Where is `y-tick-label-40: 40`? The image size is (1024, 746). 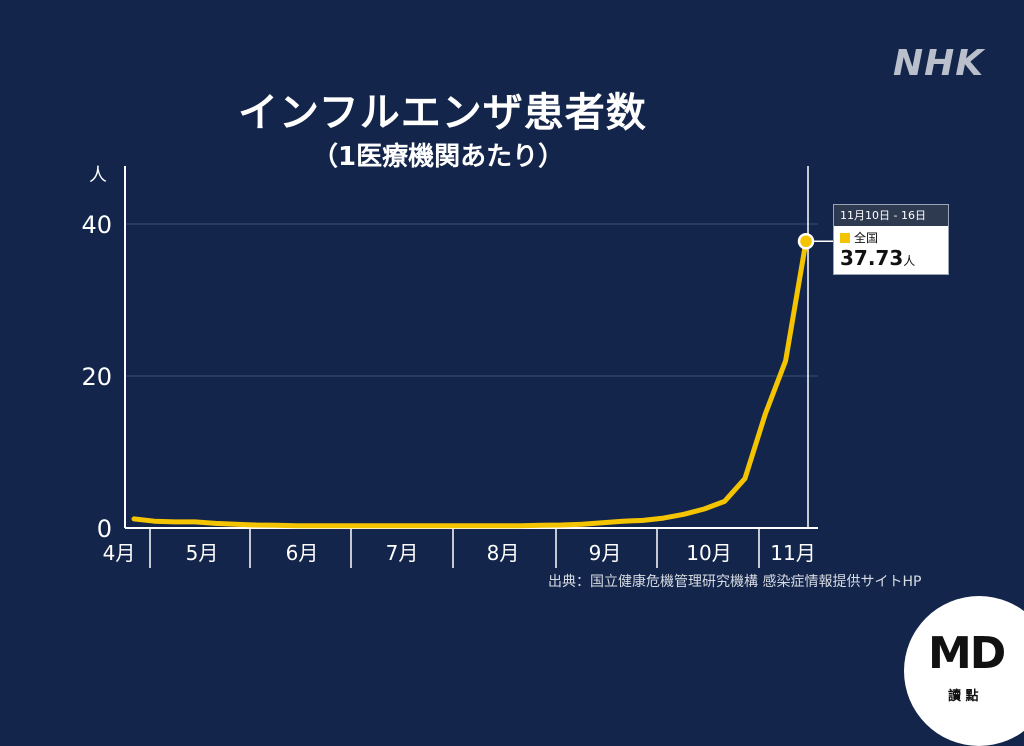 y-tick-label-40: 40 is located at coordinates (96, 225).